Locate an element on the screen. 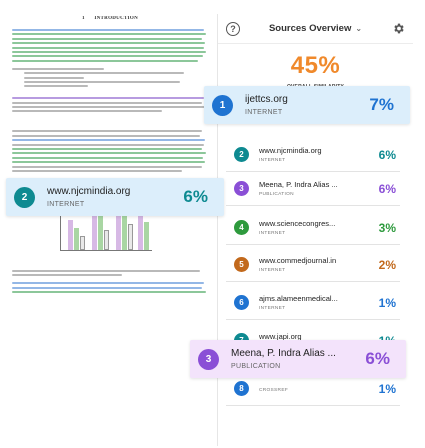  source-row: 5 www.commedjournal.in INTERNET 2% is located at coordinates (313, 265).